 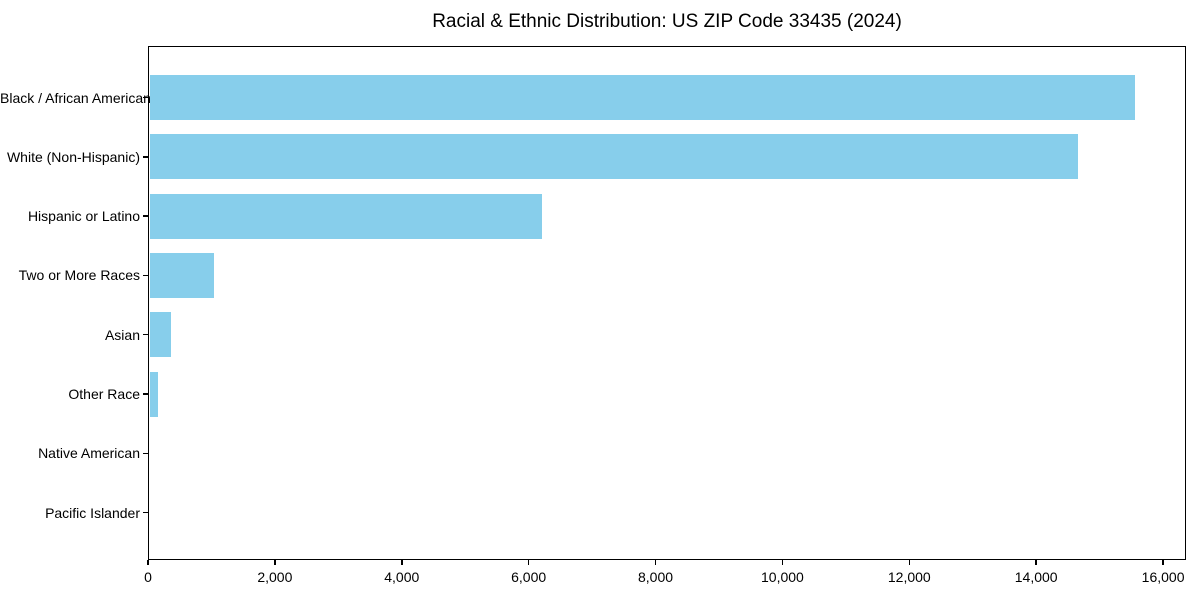 I want to click on x-tick-label: 10,000, so click(x=782, y=577).